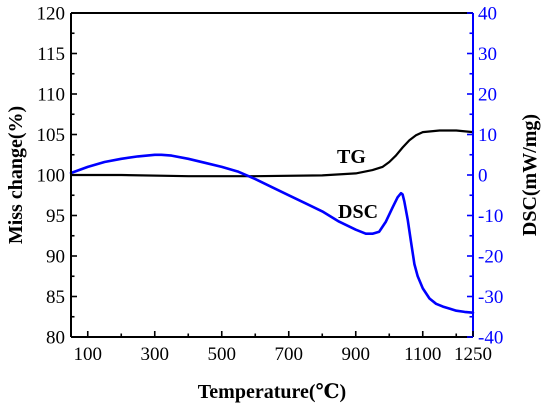  Describe the element at coordinates (289, 354) in the screenshot. I see `x-tick-label-700: 700` at that location.